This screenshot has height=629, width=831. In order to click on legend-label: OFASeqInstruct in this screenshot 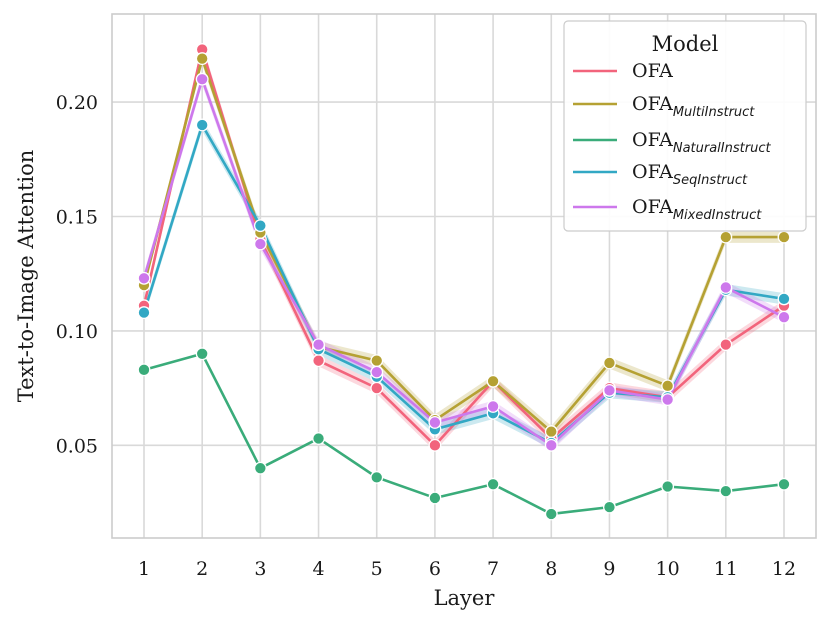, I will do `click(690, 174)`.